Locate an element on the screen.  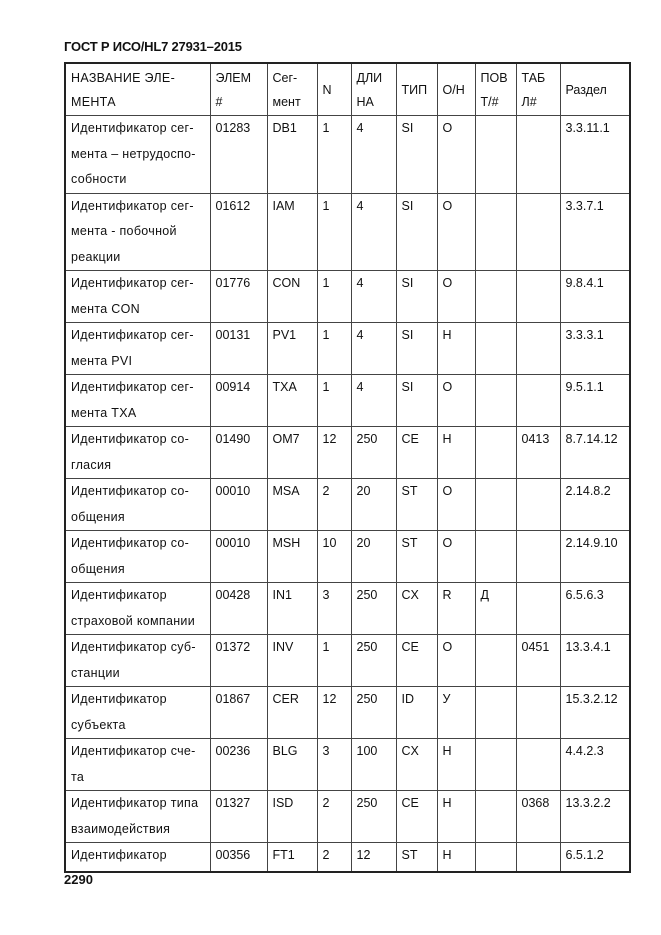
cell-section: 13.3.2.2 is located at coordinates (595, 816).